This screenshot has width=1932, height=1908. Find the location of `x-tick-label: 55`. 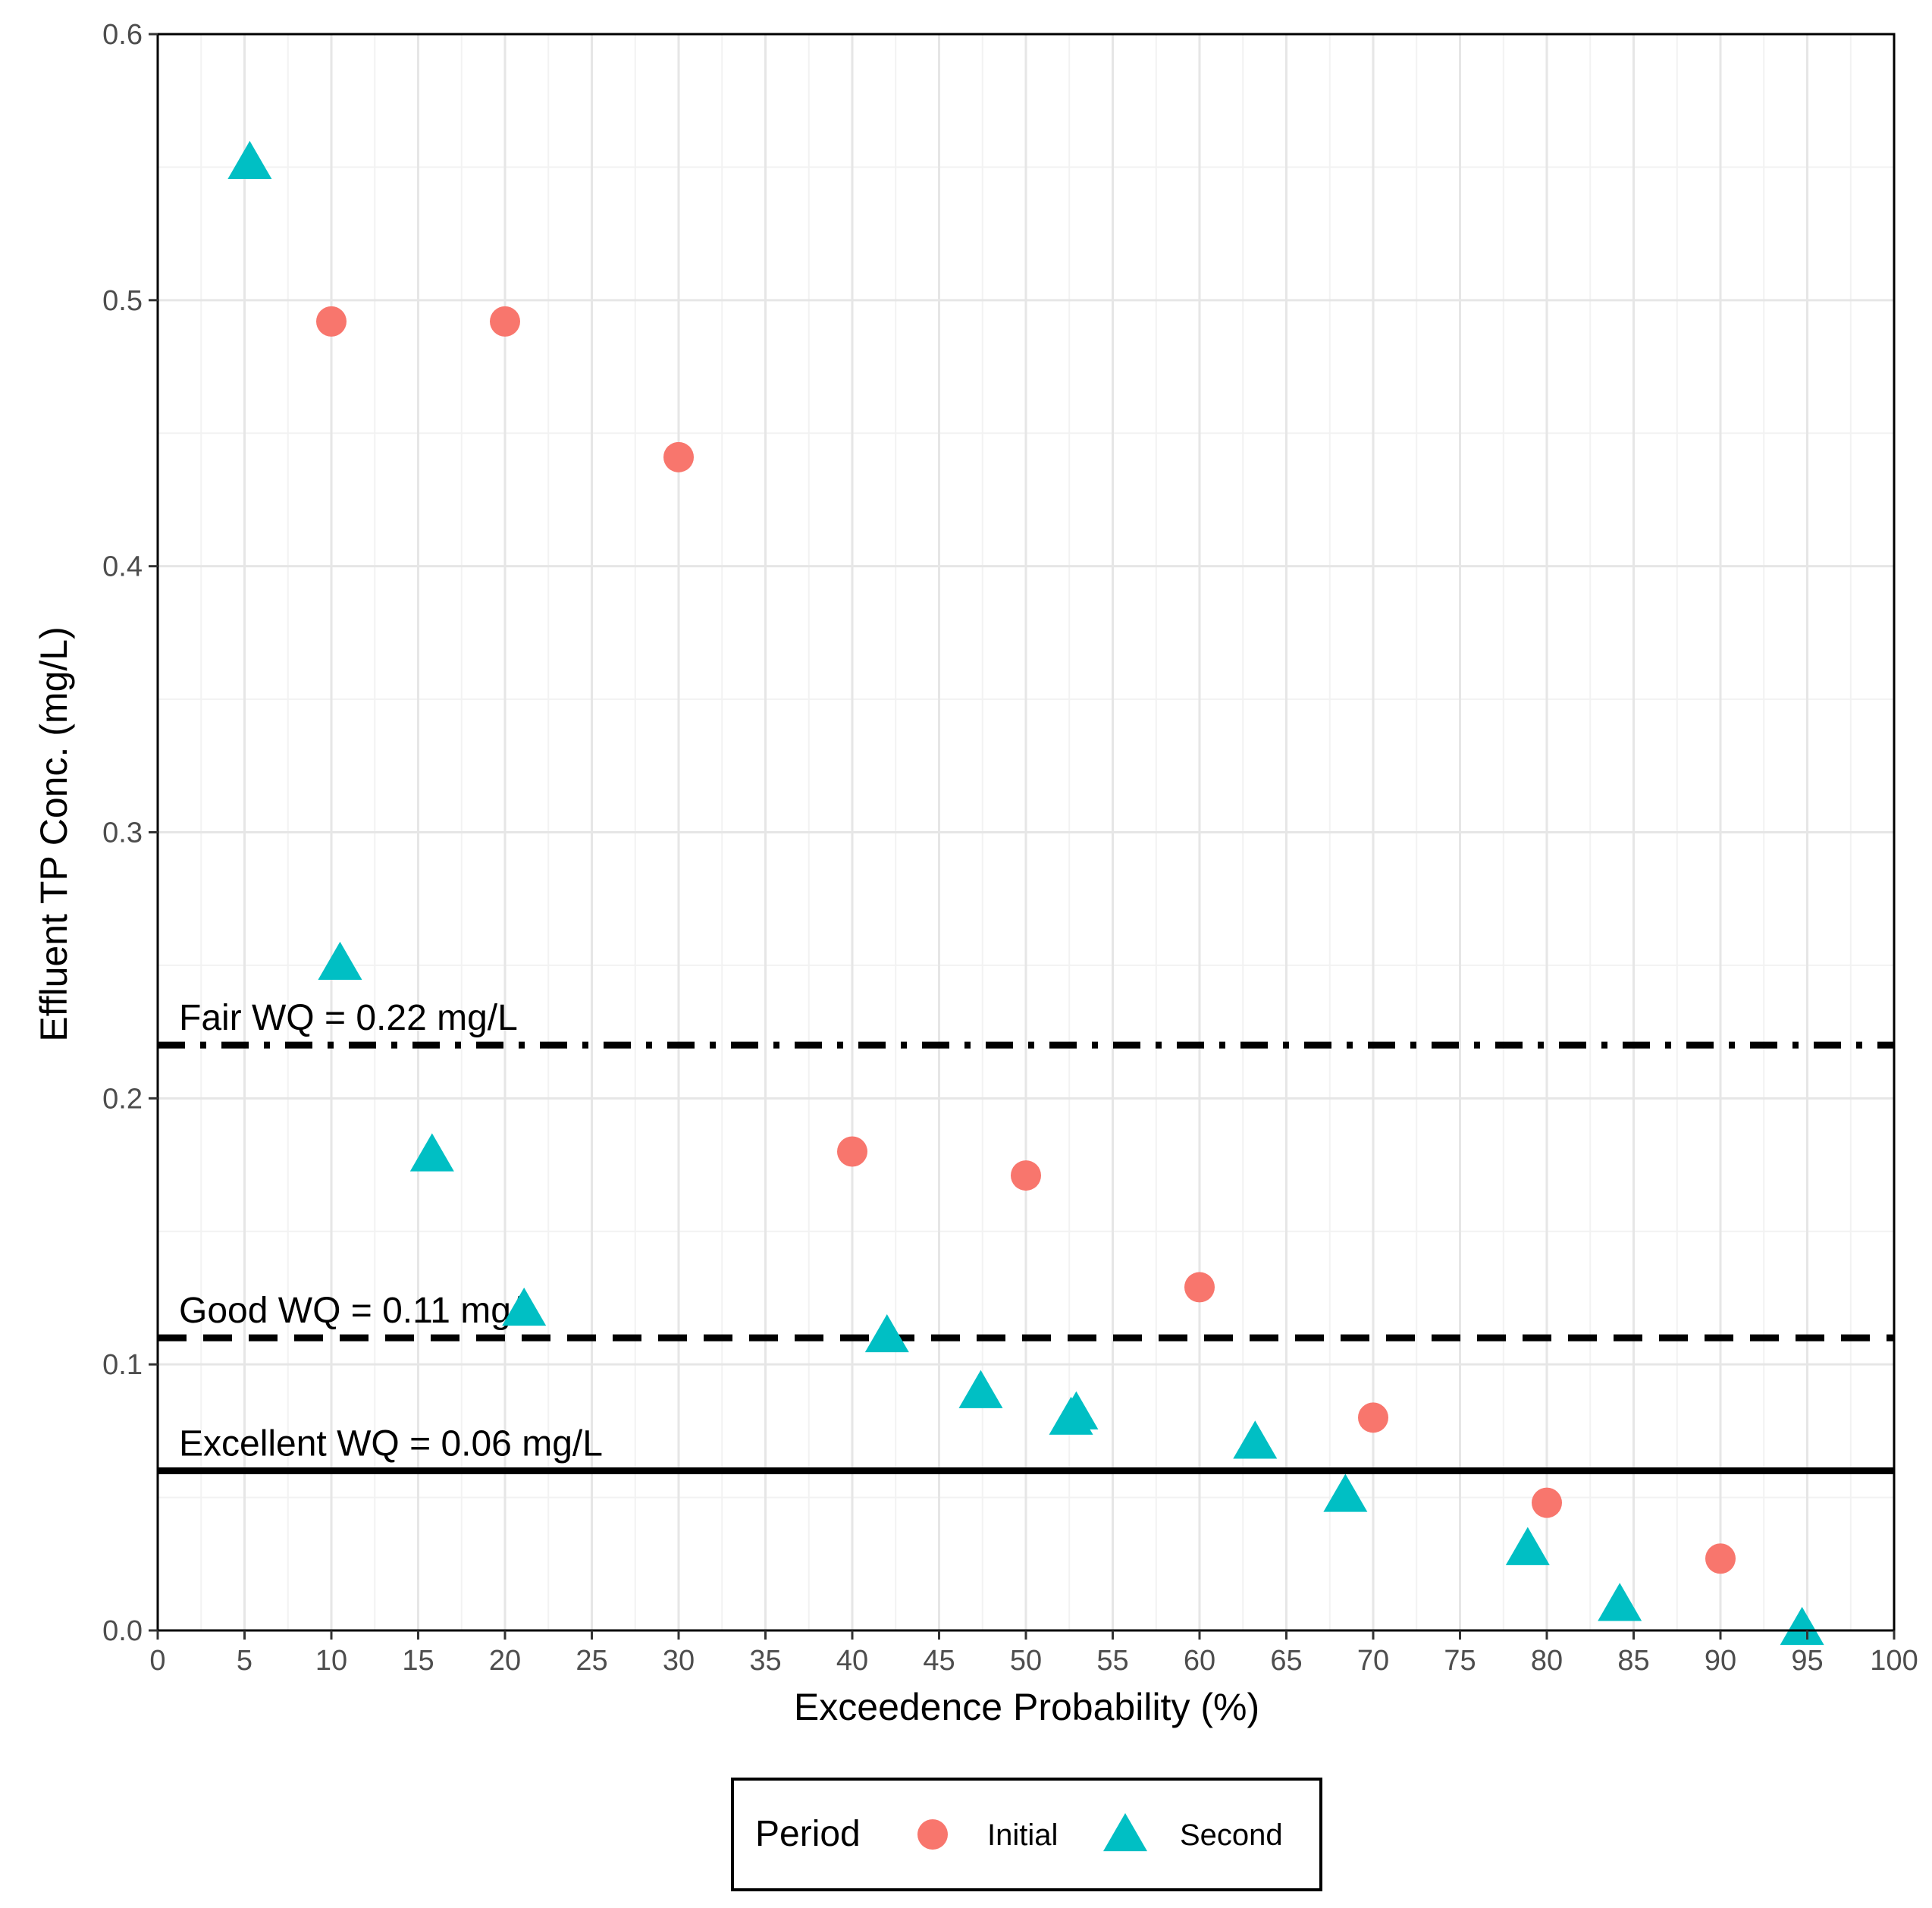

x-tick-label: 55 is located at coordinates (1112, 1661).